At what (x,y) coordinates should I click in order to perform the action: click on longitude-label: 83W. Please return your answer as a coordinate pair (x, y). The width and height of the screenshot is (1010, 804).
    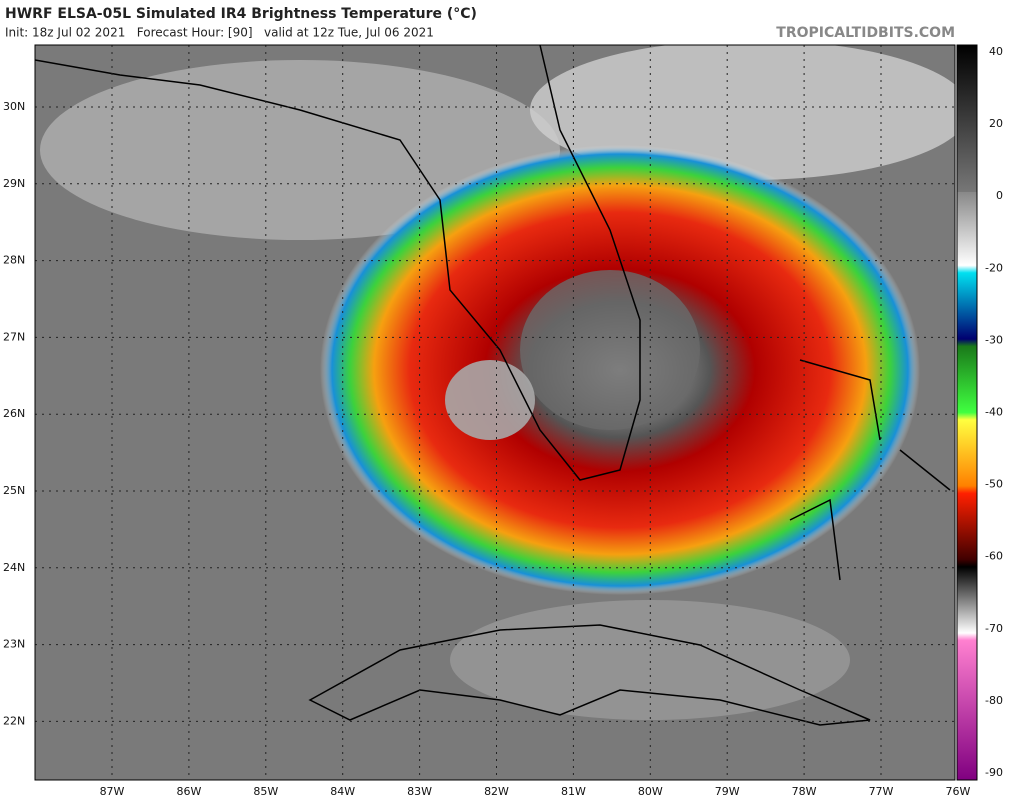
    Looking at the image, I should click on (419, 791).